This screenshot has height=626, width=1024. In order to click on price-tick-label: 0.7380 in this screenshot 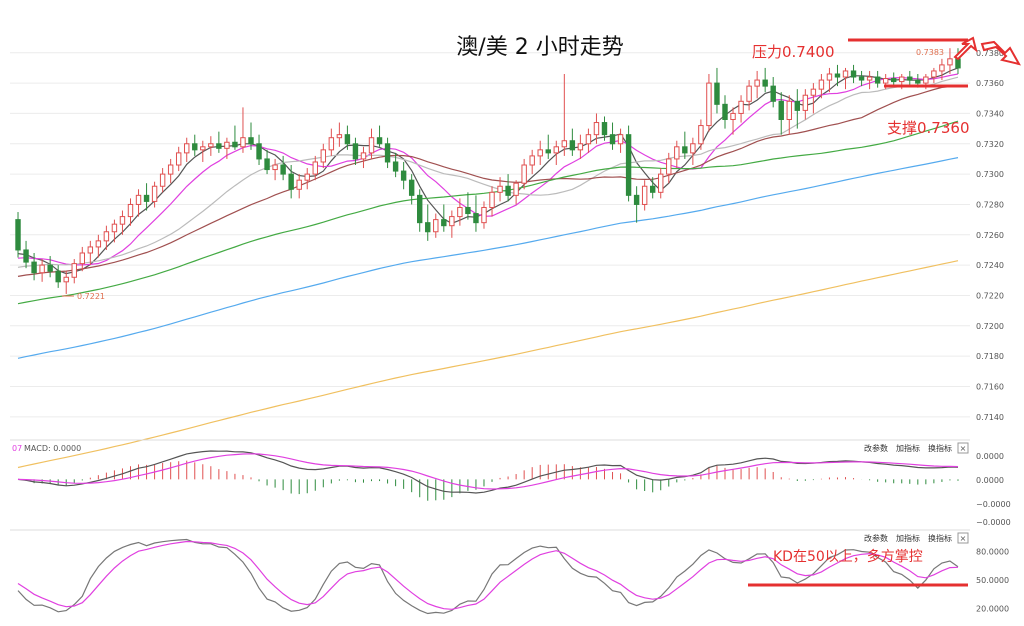, I will do `click(990, 53)`.